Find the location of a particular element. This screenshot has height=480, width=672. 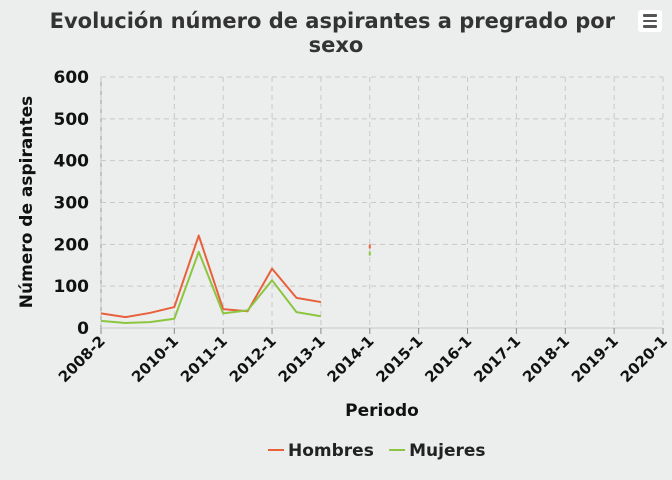

x-tick-label: 2014-1 is located at coordinates (351, 359).